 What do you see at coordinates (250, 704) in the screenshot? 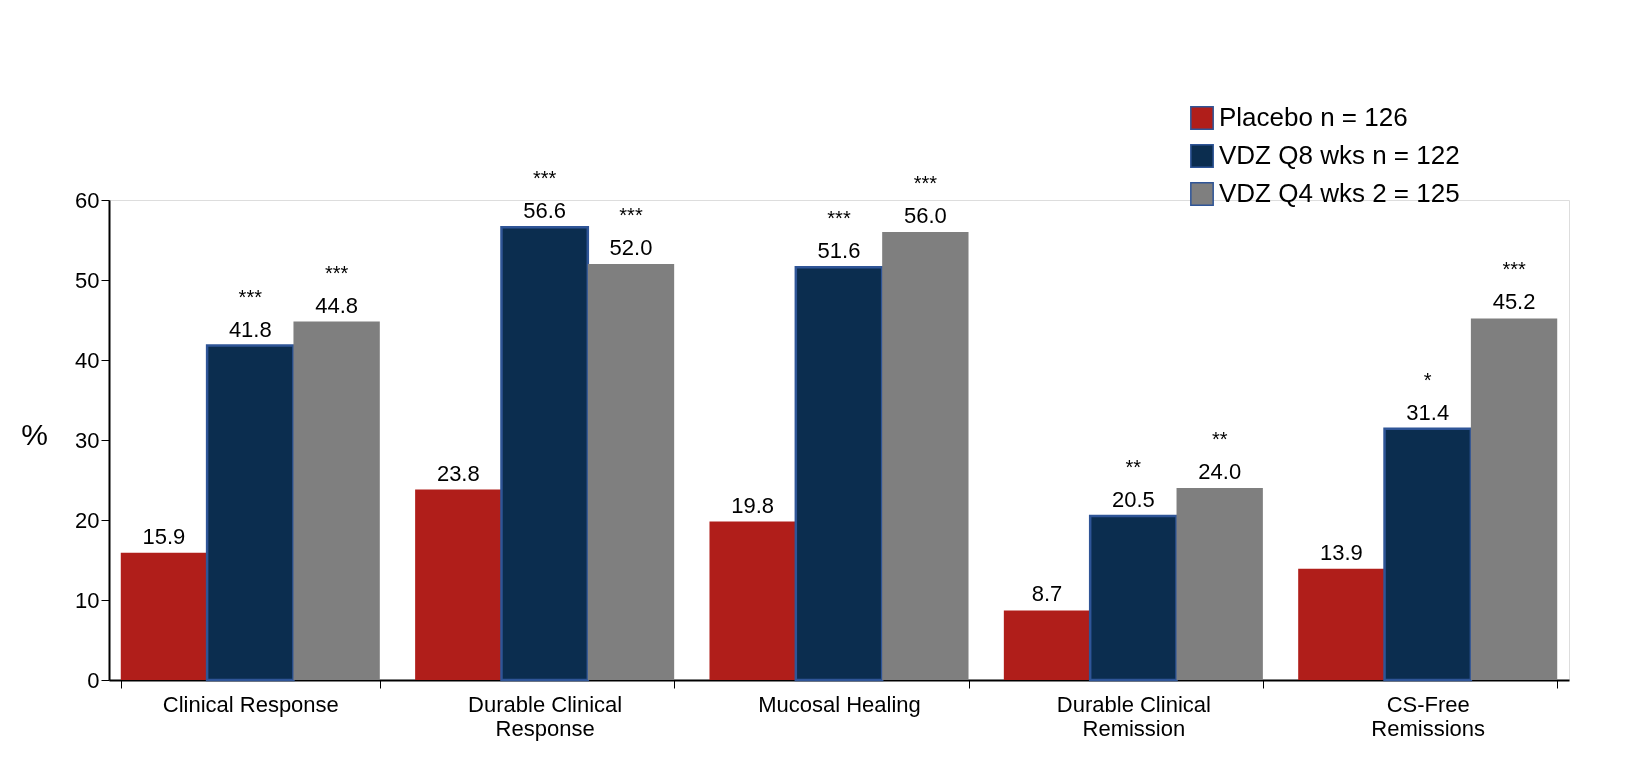
I see `x-tick-label: Clinical Response` at bounding box center [250, 704].